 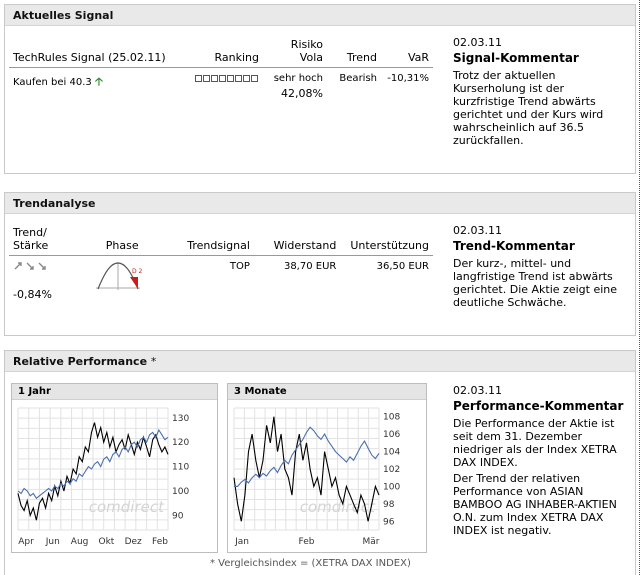 I want to click on widerstand-cell: 38,70 EUR, so click(x=310, y=266).